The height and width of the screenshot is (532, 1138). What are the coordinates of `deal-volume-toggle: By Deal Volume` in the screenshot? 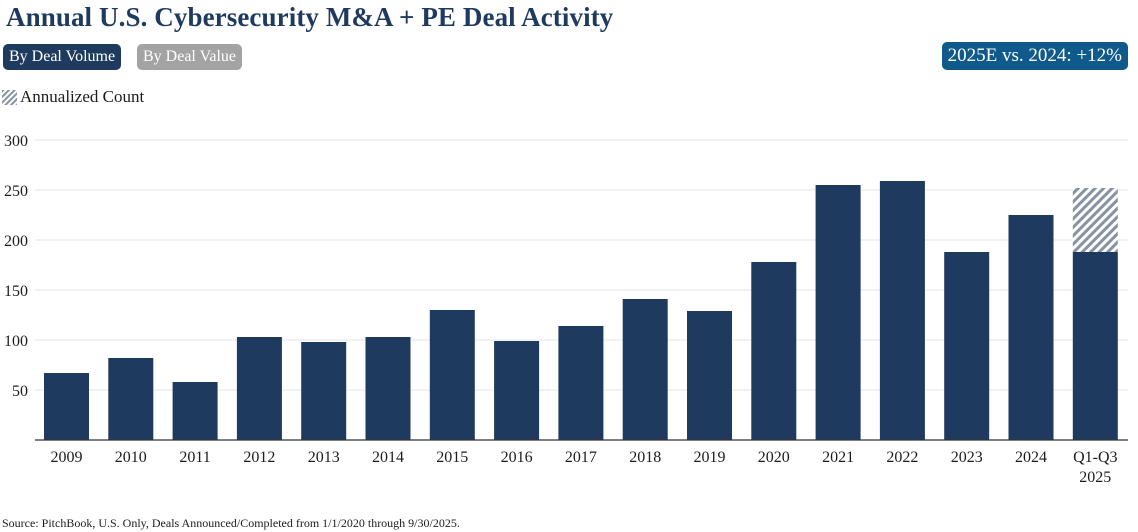 It's located at (62, 57).